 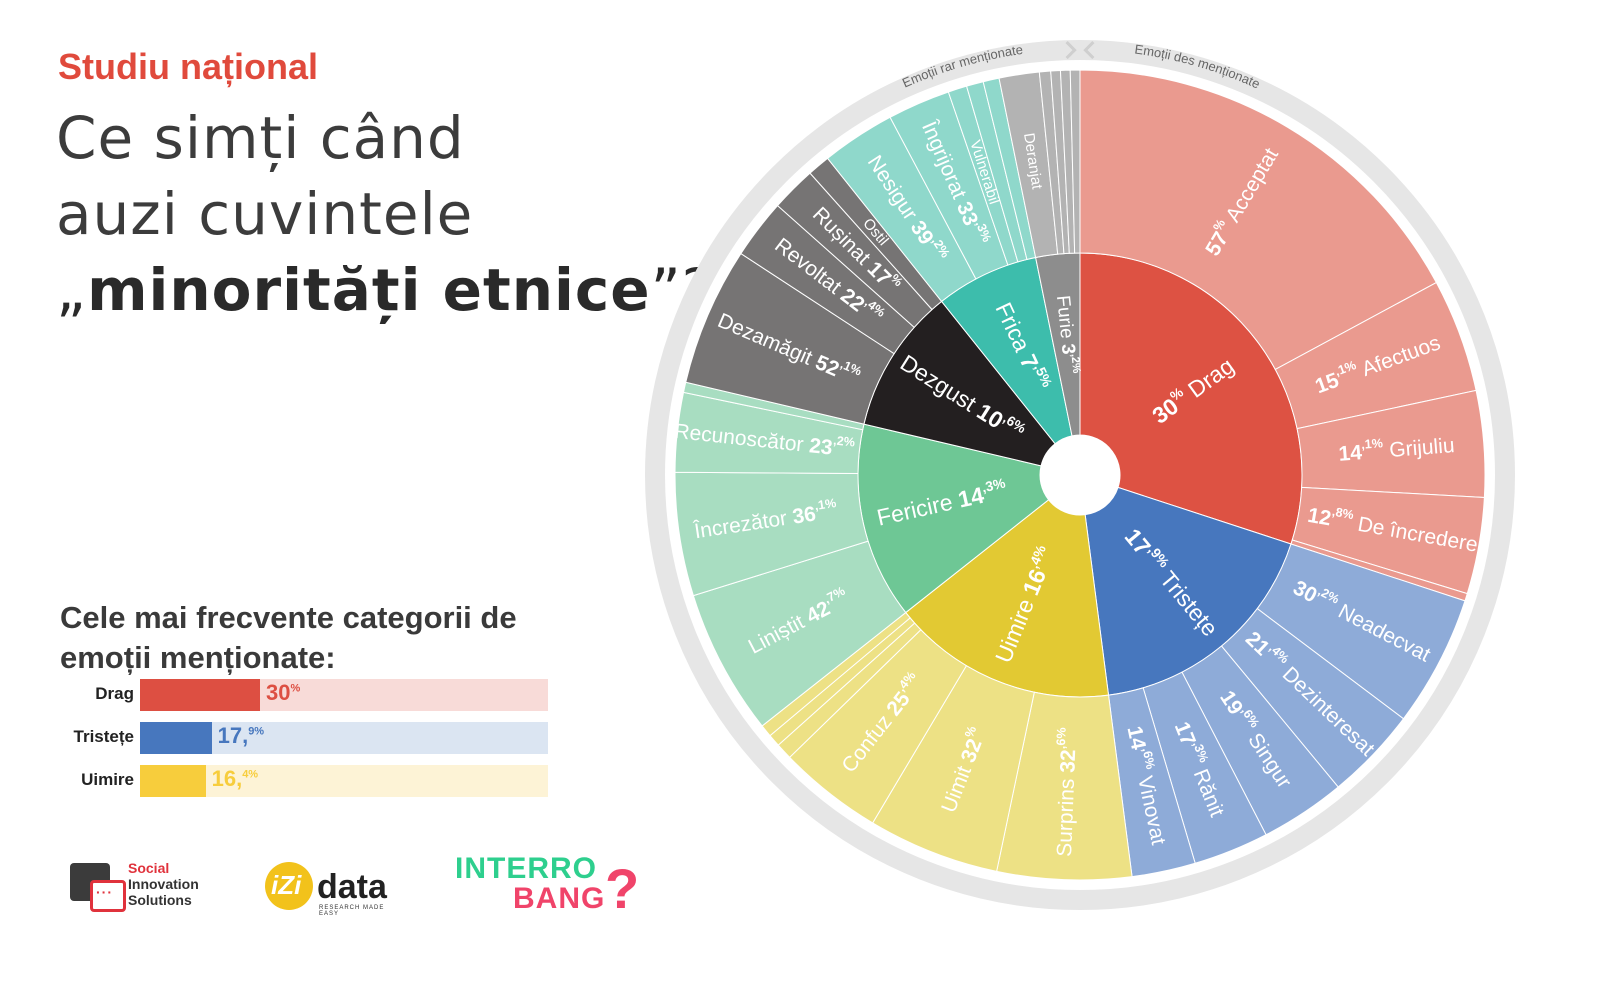 I want to click on question-line-1: Ce simți când, so click(x=260, y=138).